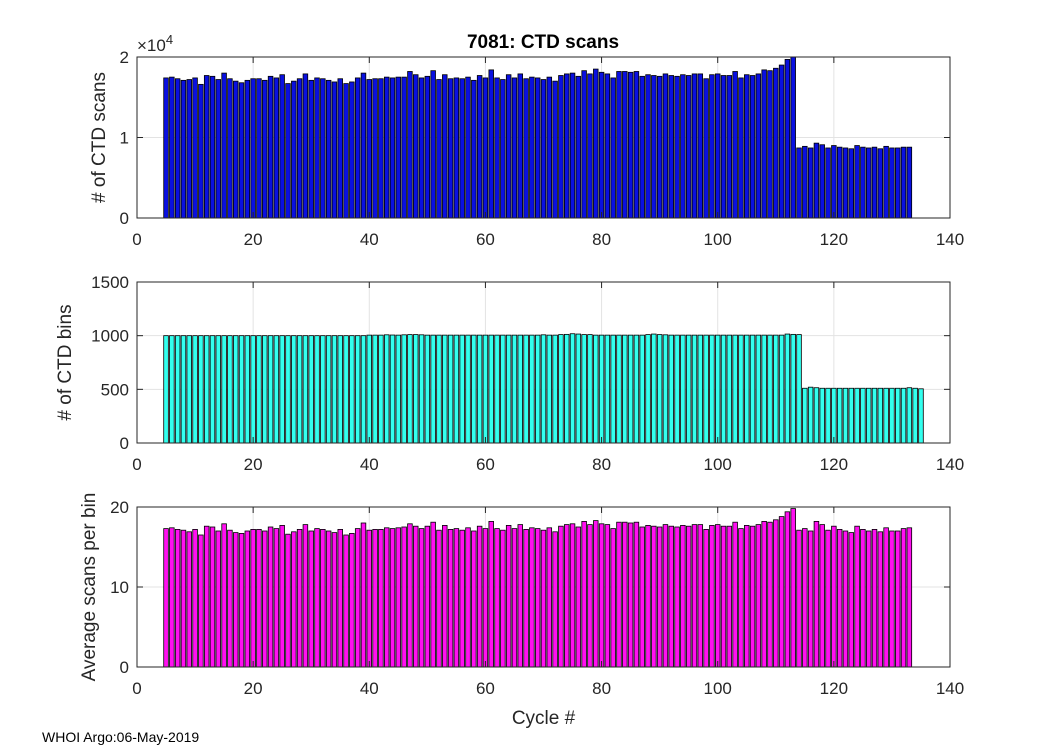 This screenshot has width=1050, height=750. Describe the element at coordinates (155, 43) in the screenshot. I see `y-exponent-label: ×10⁴` at that location.